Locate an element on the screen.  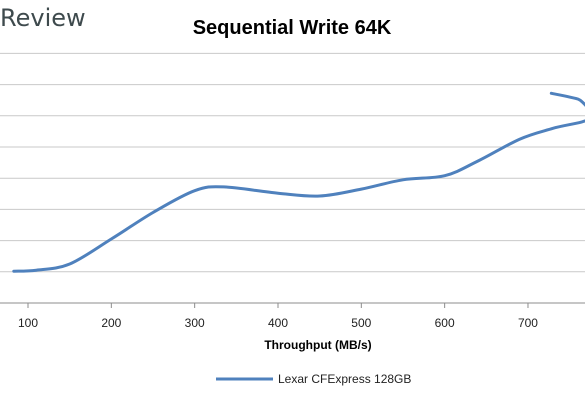
x-tick-label: 100 is located at coordinates (28, 323).